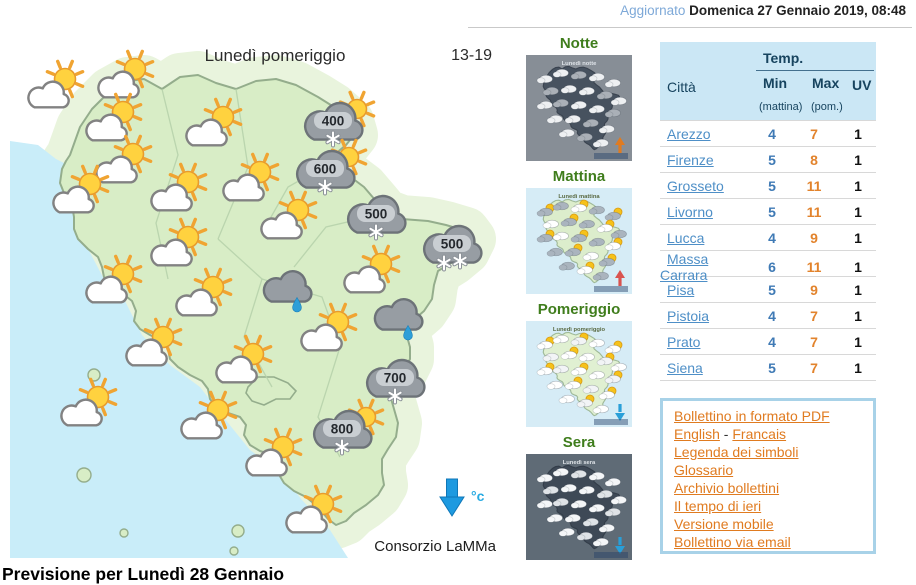 The width and height of the screenshot is (916, 585). Describe the element at coordinates (797, 10) in the screenshot. I see `updated-date: Domenica 27 Gennaio 2019, 08:48` at that location.